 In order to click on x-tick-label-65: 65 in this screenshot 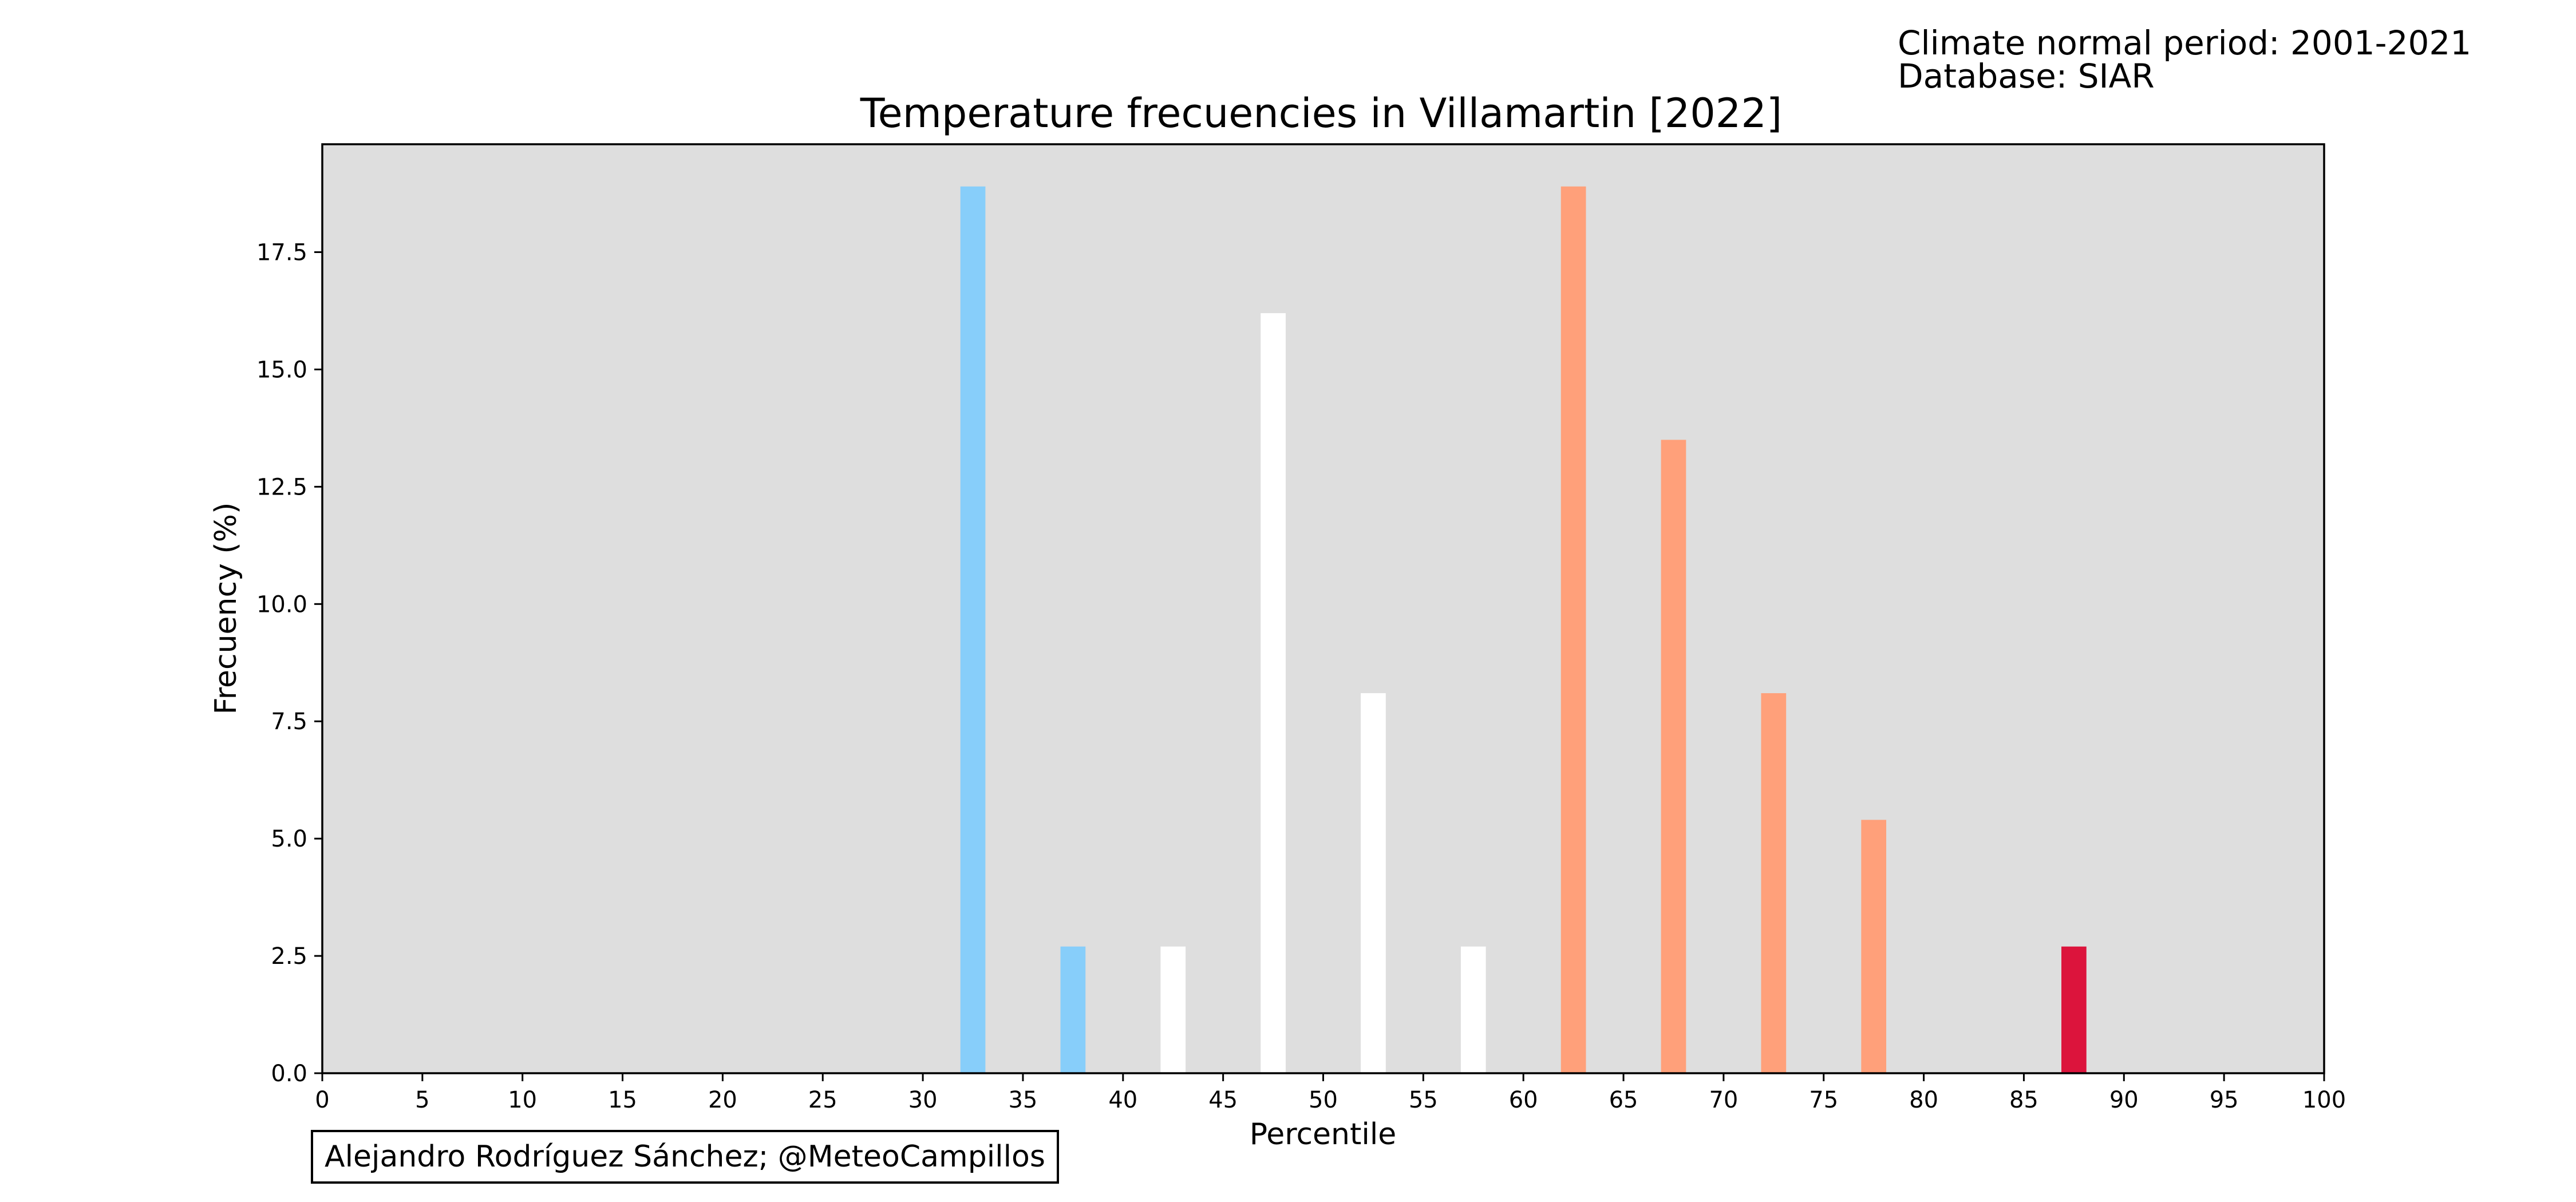, I will do `click(1623, 1100)`.